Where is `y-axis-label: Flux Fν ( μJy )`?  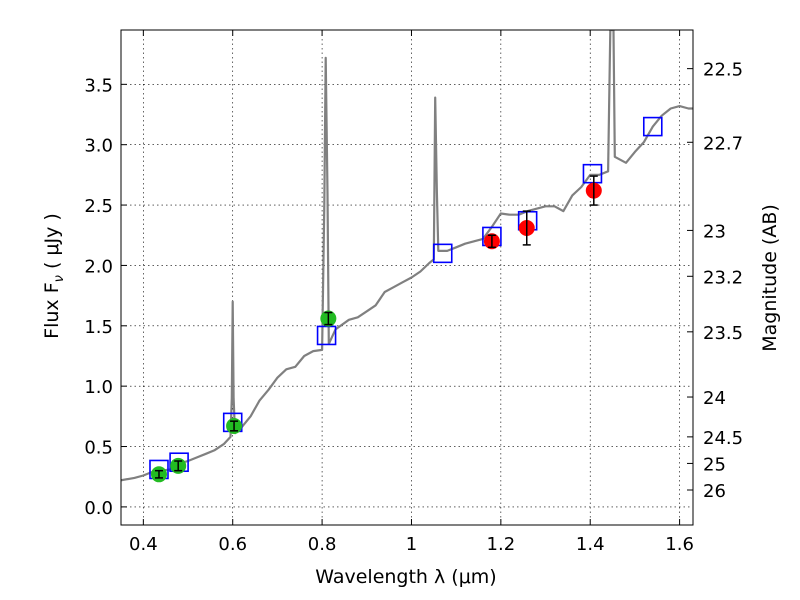
y-axis-label: Flux Fν ( μJy ) is located at coordinates (54, 276).